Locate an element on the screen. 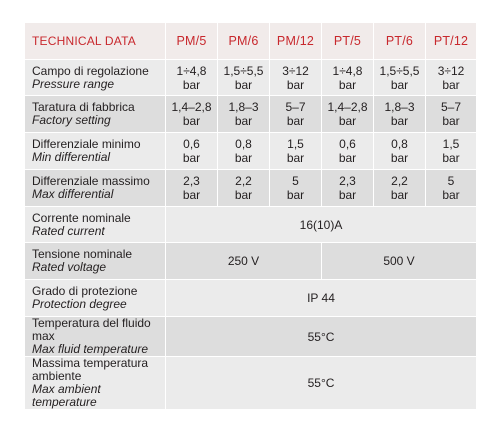 This screenshot has height=424, width=500. label-italian: Taratura di fabbrica is located at coordinates (83, 107).